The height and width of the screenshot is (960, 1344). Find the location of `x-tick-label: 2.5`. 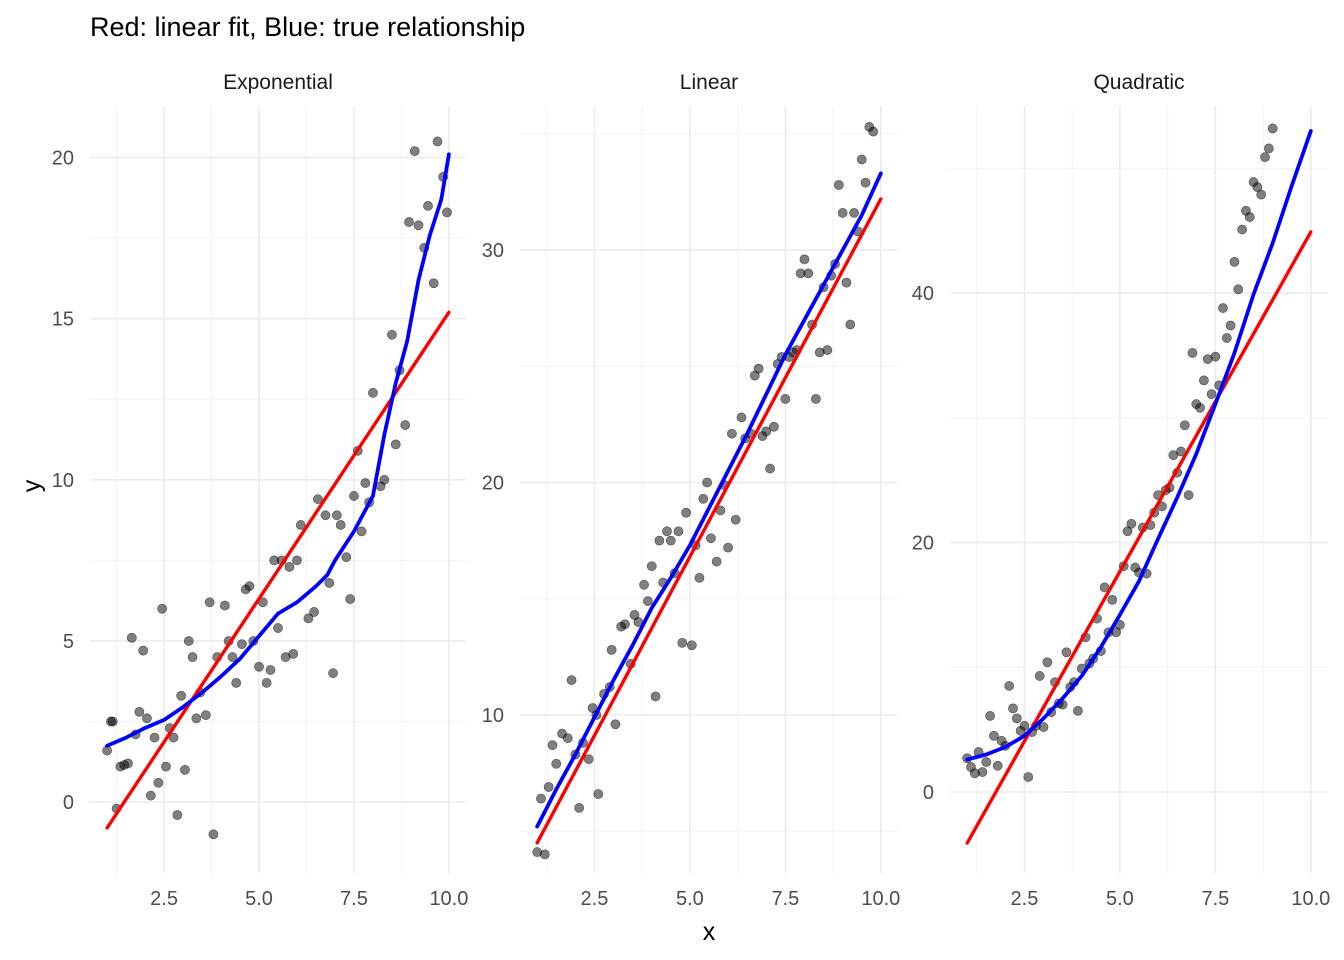

x-tick-label: 2.5 is located at coordinates (595, 899).